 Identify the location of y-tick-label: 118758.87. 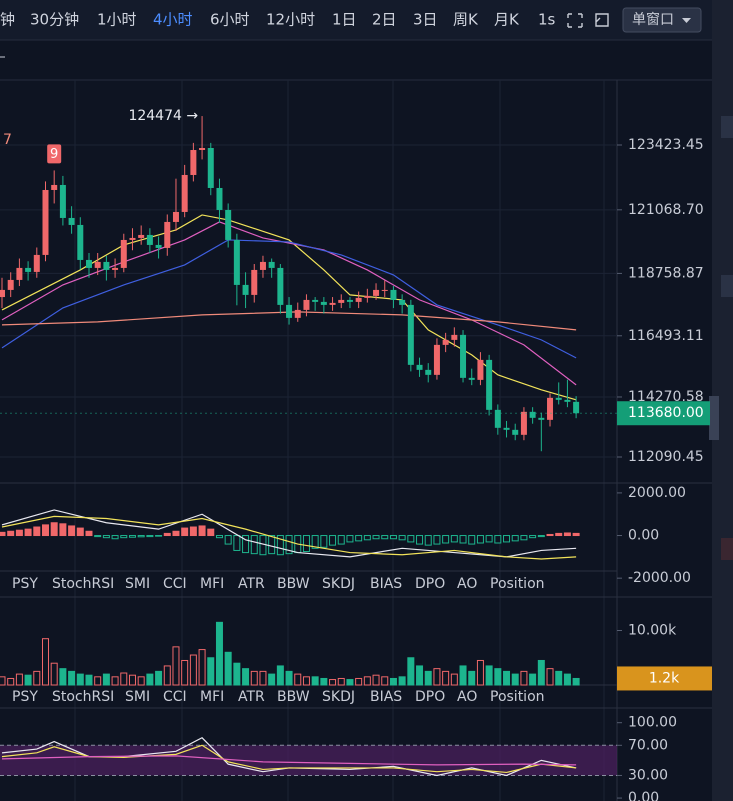
(666, 273).